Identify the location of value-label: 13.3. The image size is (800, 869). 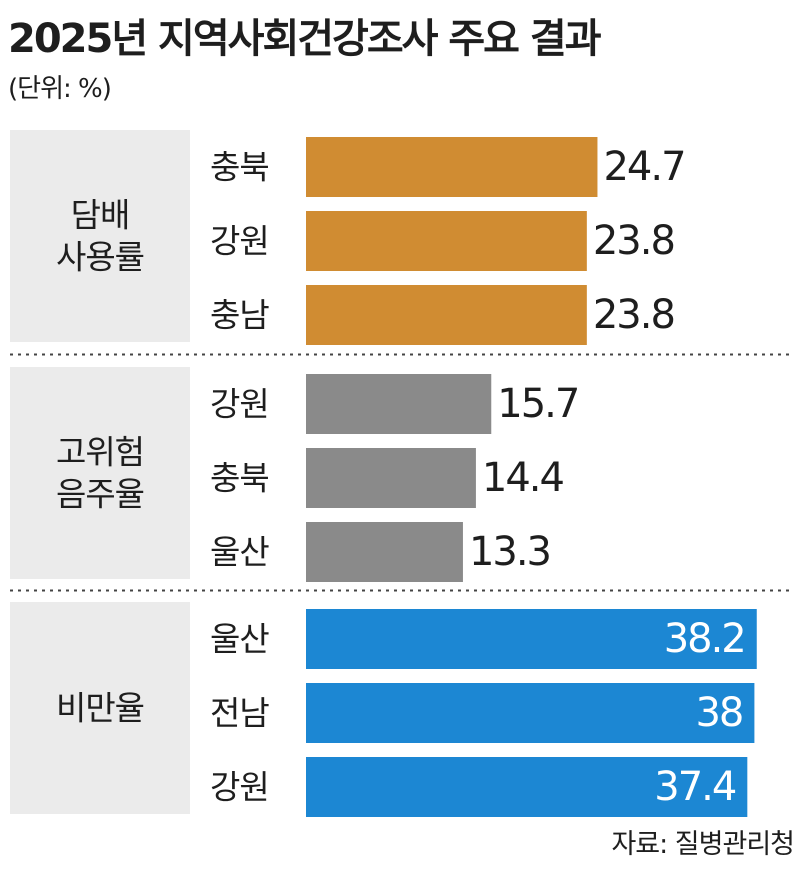
(509, 552).